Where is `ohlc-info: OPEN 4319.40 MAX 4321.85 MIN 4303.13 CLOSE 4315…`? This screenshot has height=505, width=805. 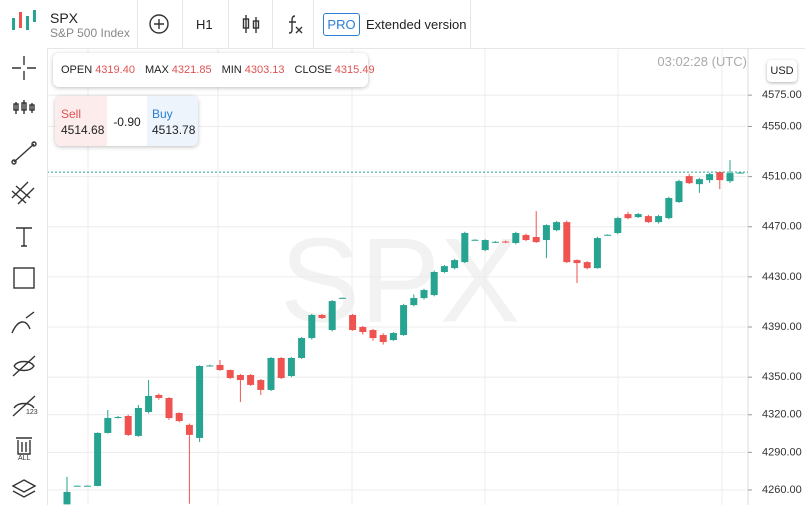
ohlc-info: OPEN 4319.40 MAX 4321.85 MIN 4303.13 CLOSE 4315… is located at coordinates (214, 70).